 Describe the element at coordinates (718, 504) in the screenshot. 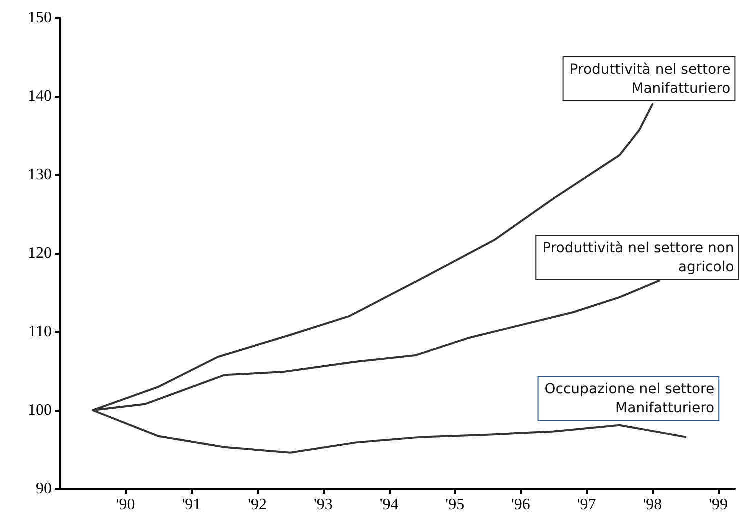

I see `x-tick-label: '99` at that location.